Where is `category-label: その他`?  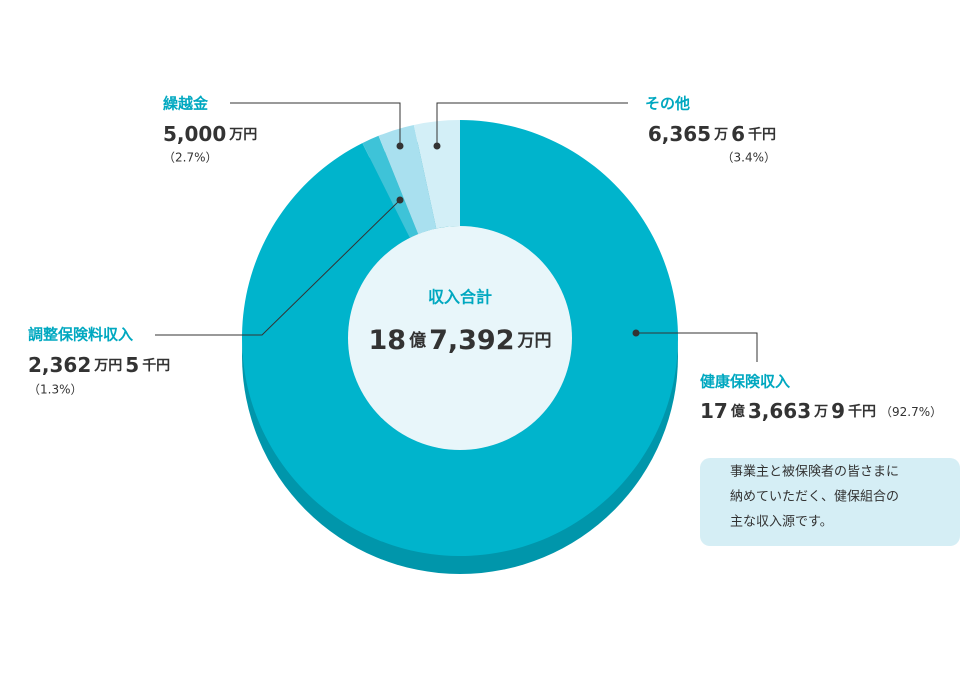
category-label: その他 is located at coordinates (667, 104).